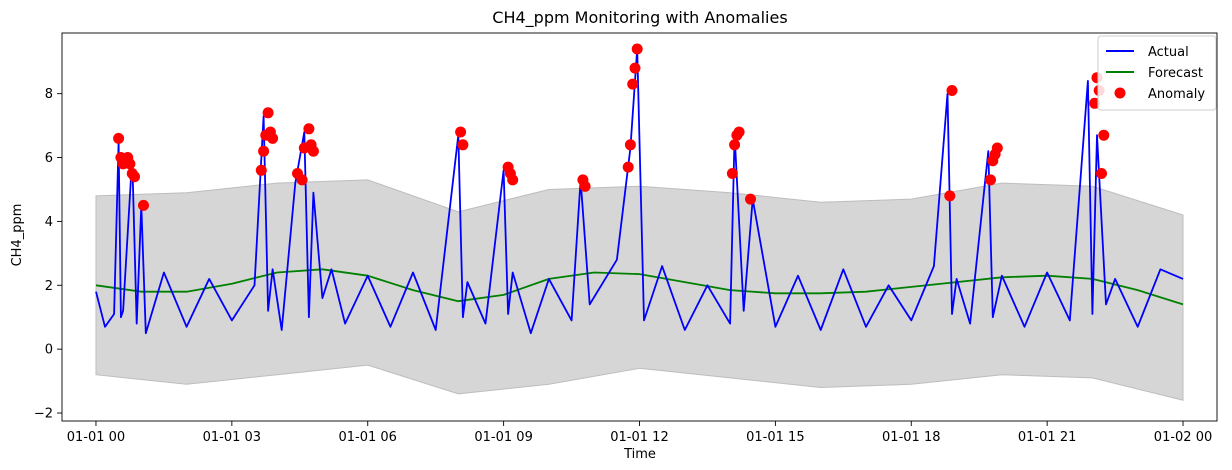 The image size is (1232, 470). What do you see at coordinates (775, 437) in the screenshot?
I see `x-tick-label: 01-01 15` at bounding box center [775, 437].